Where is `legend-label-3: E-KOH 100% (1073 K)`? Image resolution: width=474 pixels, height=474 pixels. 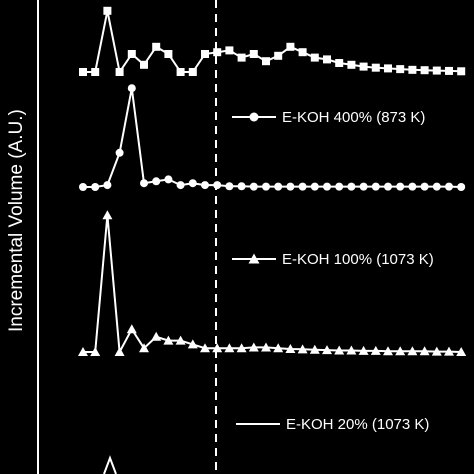 legend-label-3: E-KOH 100% (1073 K) is located at coordinates (358, 259).